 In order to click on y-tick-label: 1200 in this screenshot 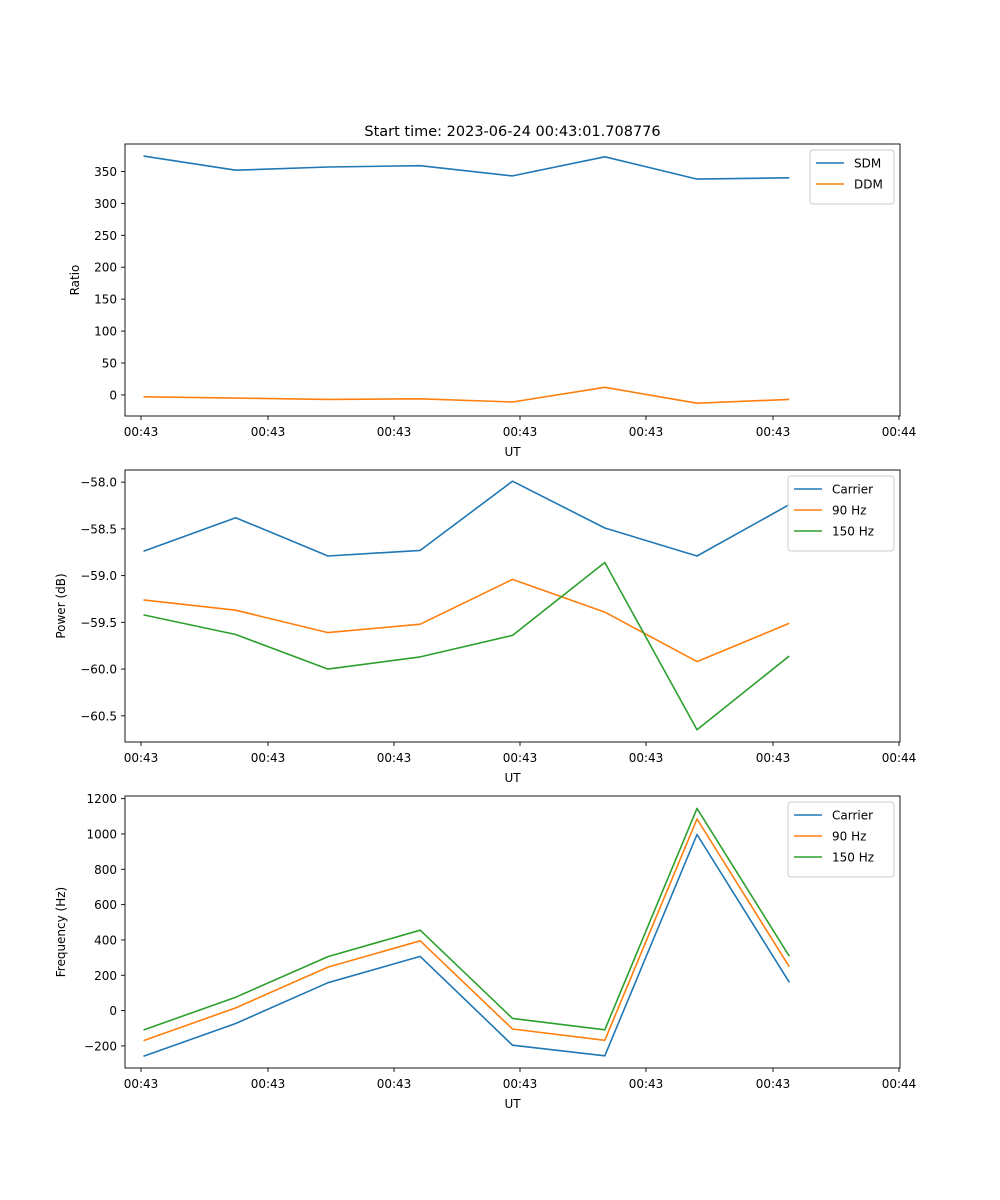, I will do `click(101, 799)`.